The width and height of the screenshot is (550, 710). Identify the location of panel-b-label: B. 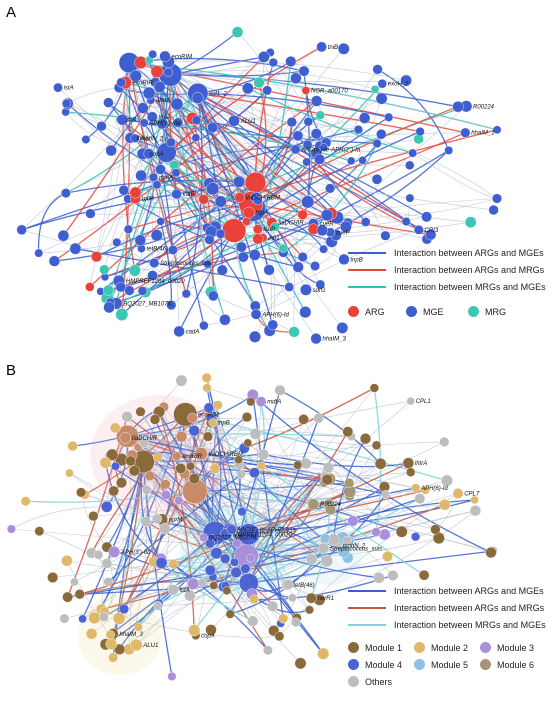
(11, 370).